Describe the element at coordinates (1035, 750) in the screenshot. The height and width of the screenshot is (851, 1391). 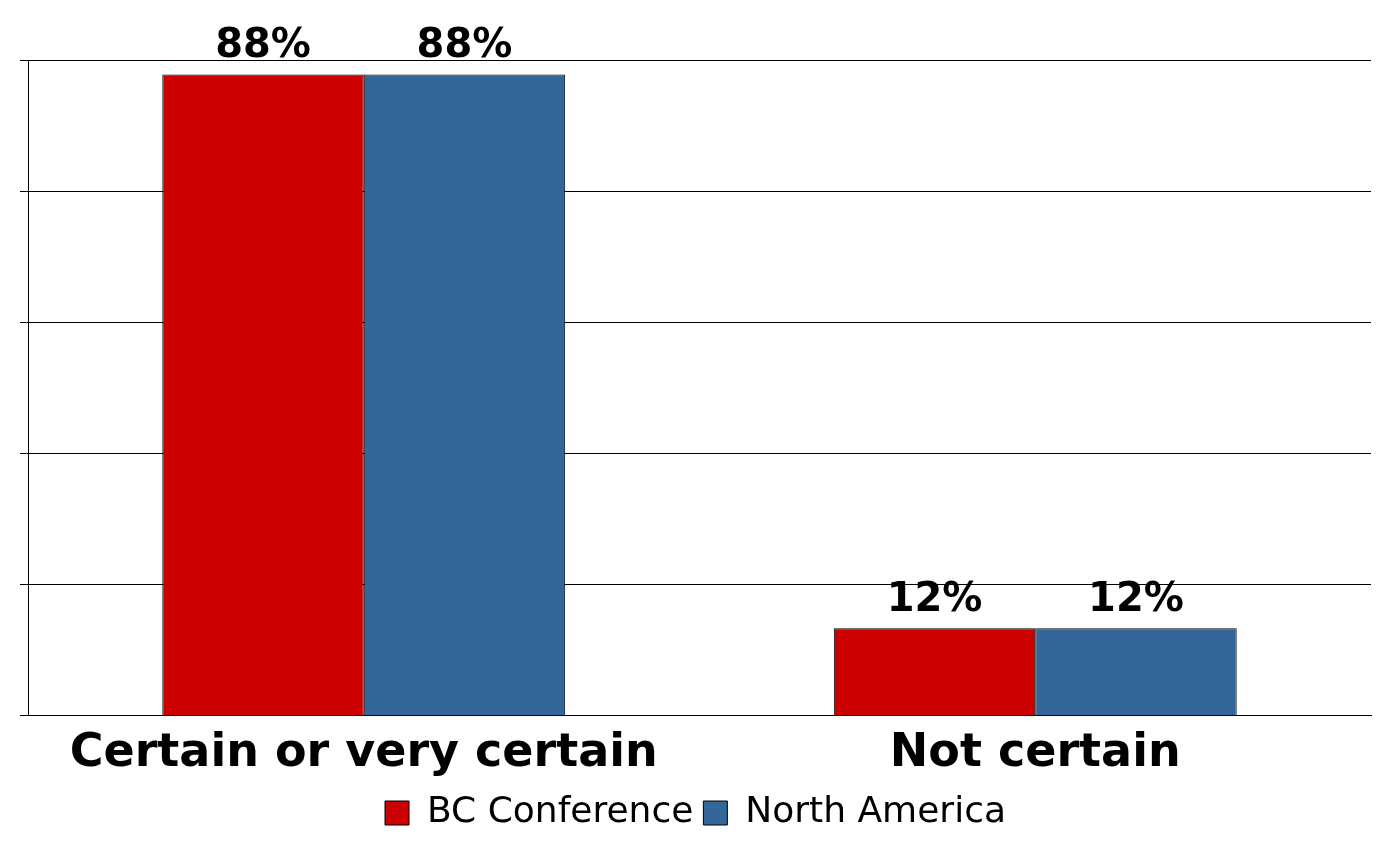
I see `x-tick-label: Not certain` at that location.